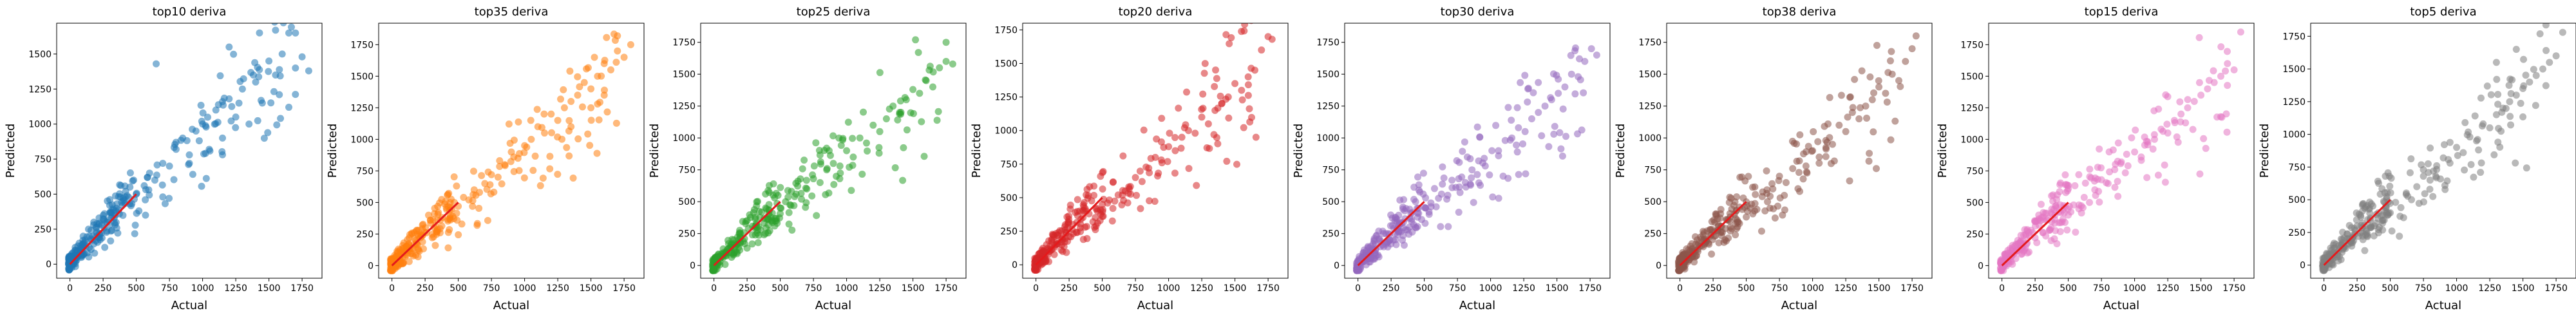 The width and height of the screenshot is (2576, 322). Describe the element at coordinates (684, 75) in the screenshot. I see `y-tick-label: 1500` at that location.